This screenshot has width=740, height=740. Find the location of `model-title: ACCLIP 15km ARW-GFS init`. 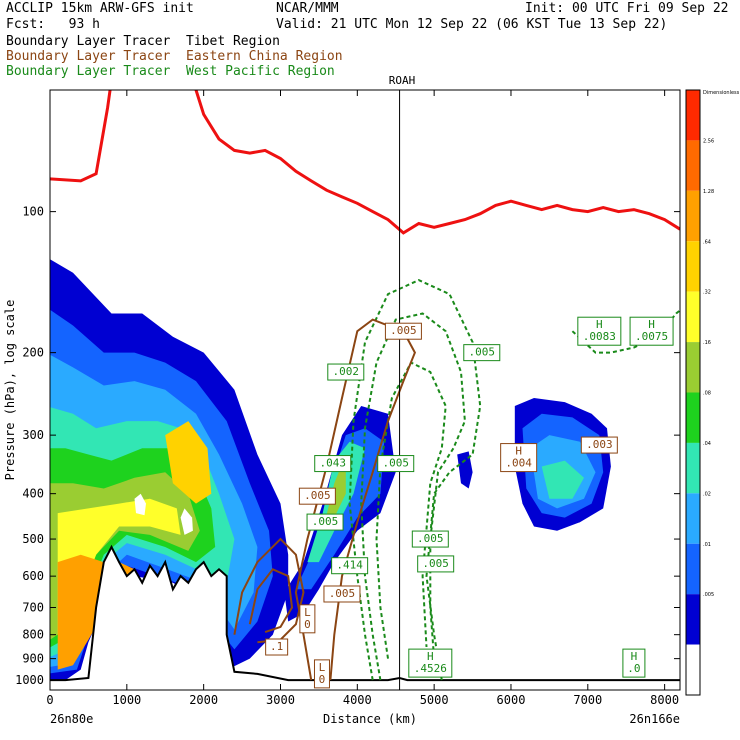

model-title: ACCLIP 15km ARW-GFS init is located at coordinates (100, 8).